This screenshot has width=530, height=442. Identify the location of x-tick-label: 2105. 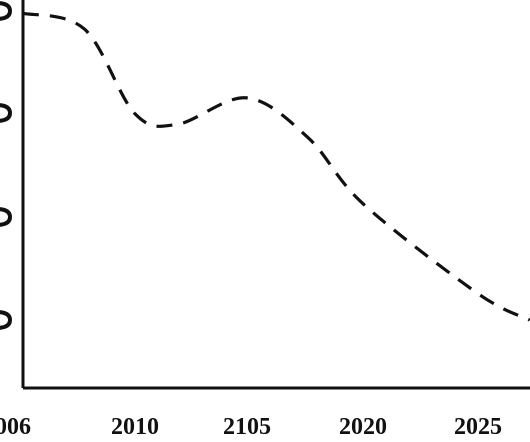
(247, 427).